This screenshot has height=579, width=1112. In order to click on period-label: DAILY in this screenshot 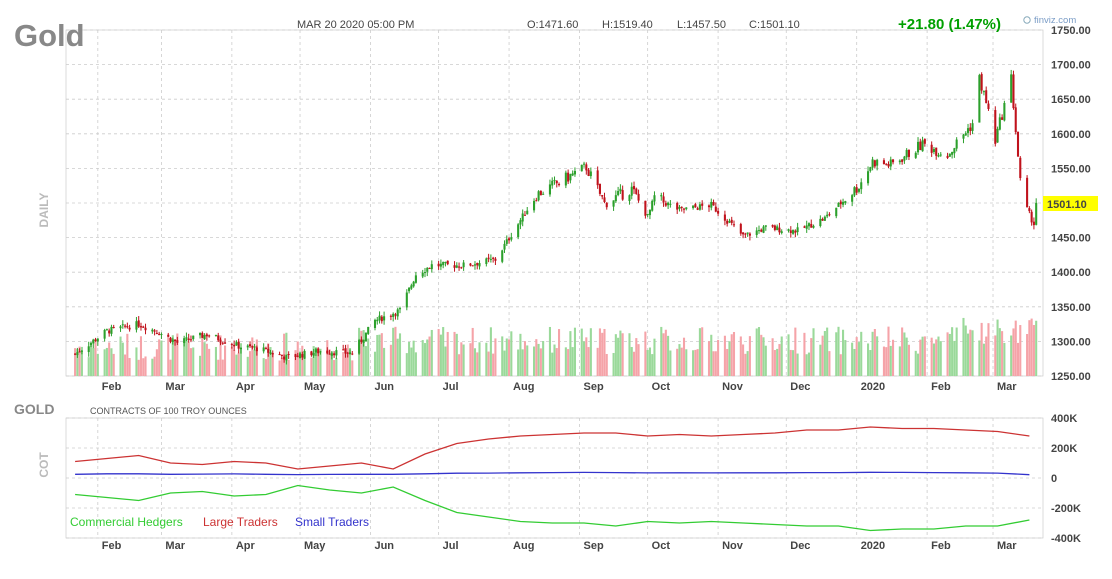, I will do `click(44, 210)`.